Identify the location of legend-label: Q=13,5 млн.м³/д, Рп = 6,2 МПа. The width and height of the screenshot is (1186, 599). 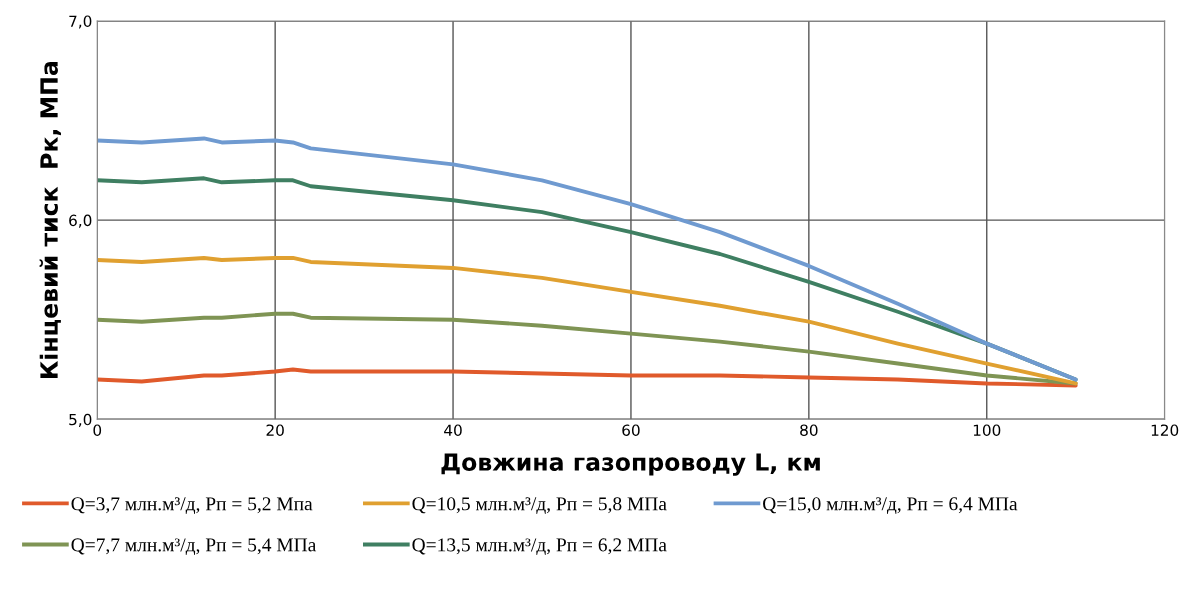
(539, 547).